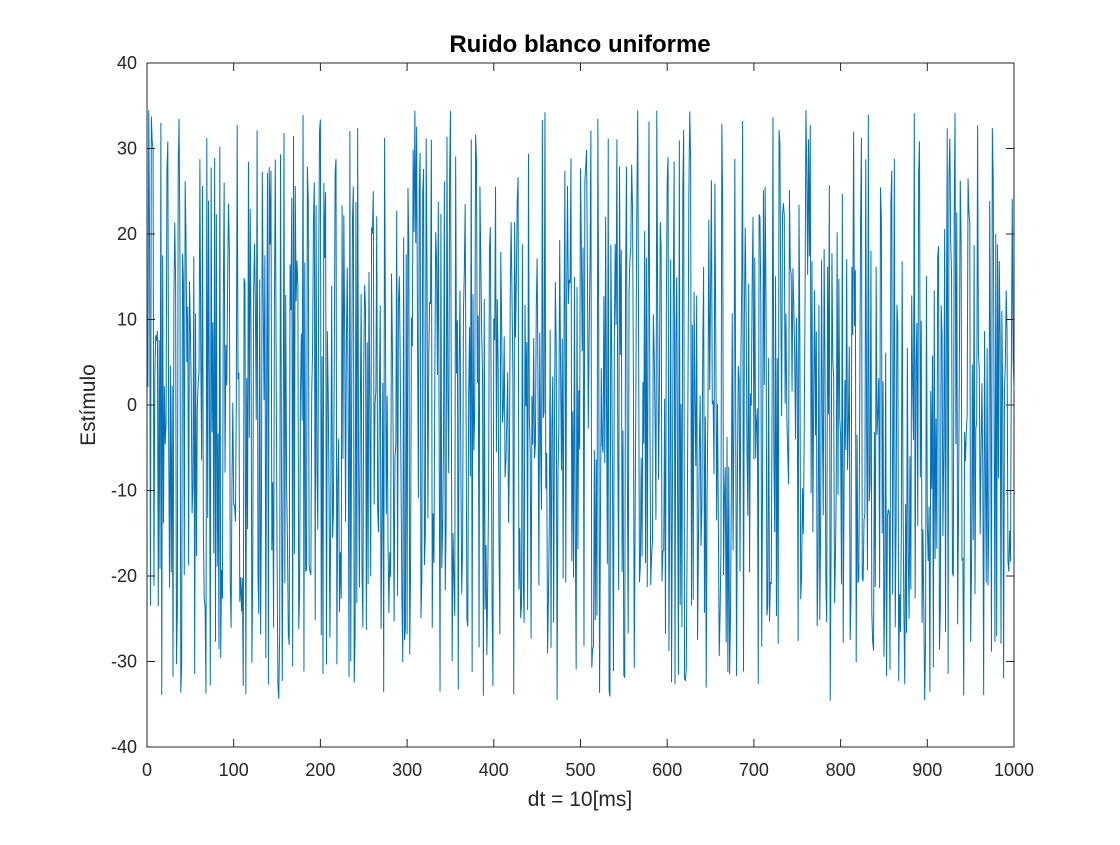 This screenshot has width=1120, height=845. What do you see at coordinates (132, 405) in the screenshot?
I see `y-tick-label: 0` at bounding box center [132, 405].